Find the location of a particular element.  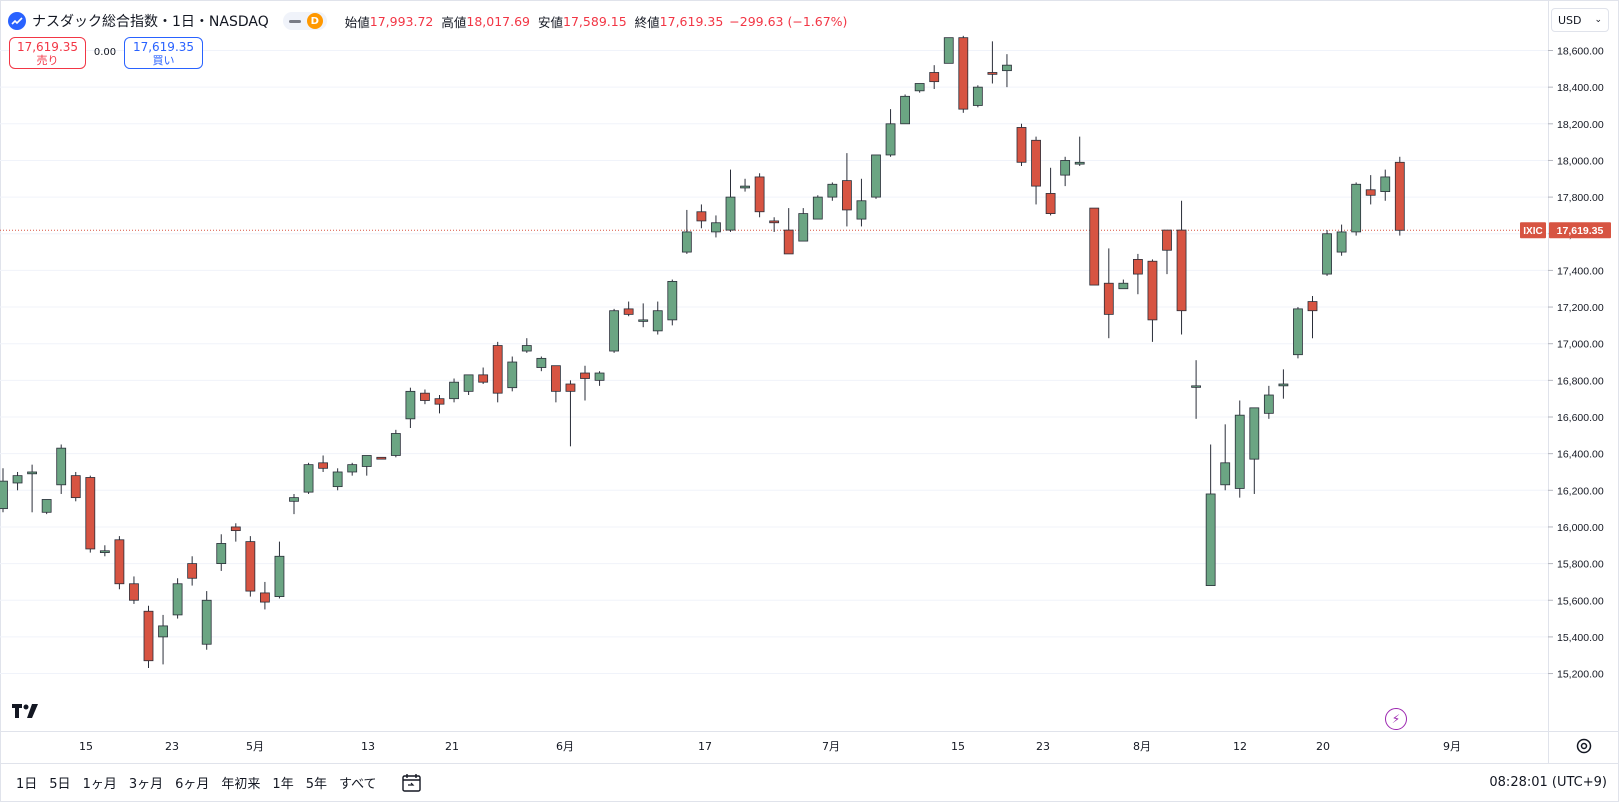

x-tick-label: 7月 is located at coordinates (831, 746).